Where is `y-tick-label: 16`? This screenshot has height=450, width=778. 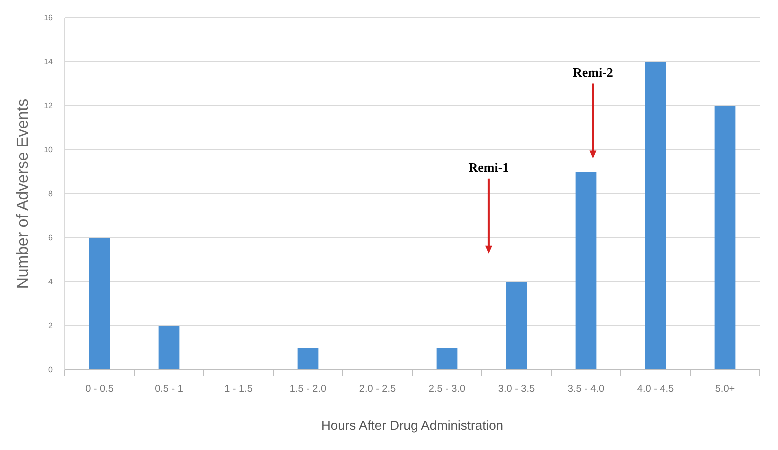 y-tick-label: 16 is located at coordinates (49, 18).